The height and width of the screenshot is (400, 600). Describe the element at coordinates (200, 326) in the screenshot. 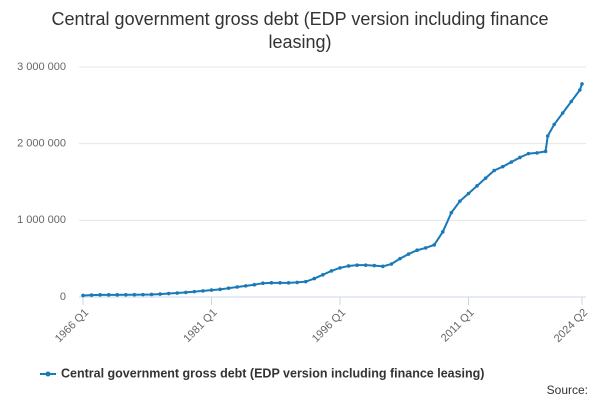

I see `x-tick-label: 1981 Q1` at that location.